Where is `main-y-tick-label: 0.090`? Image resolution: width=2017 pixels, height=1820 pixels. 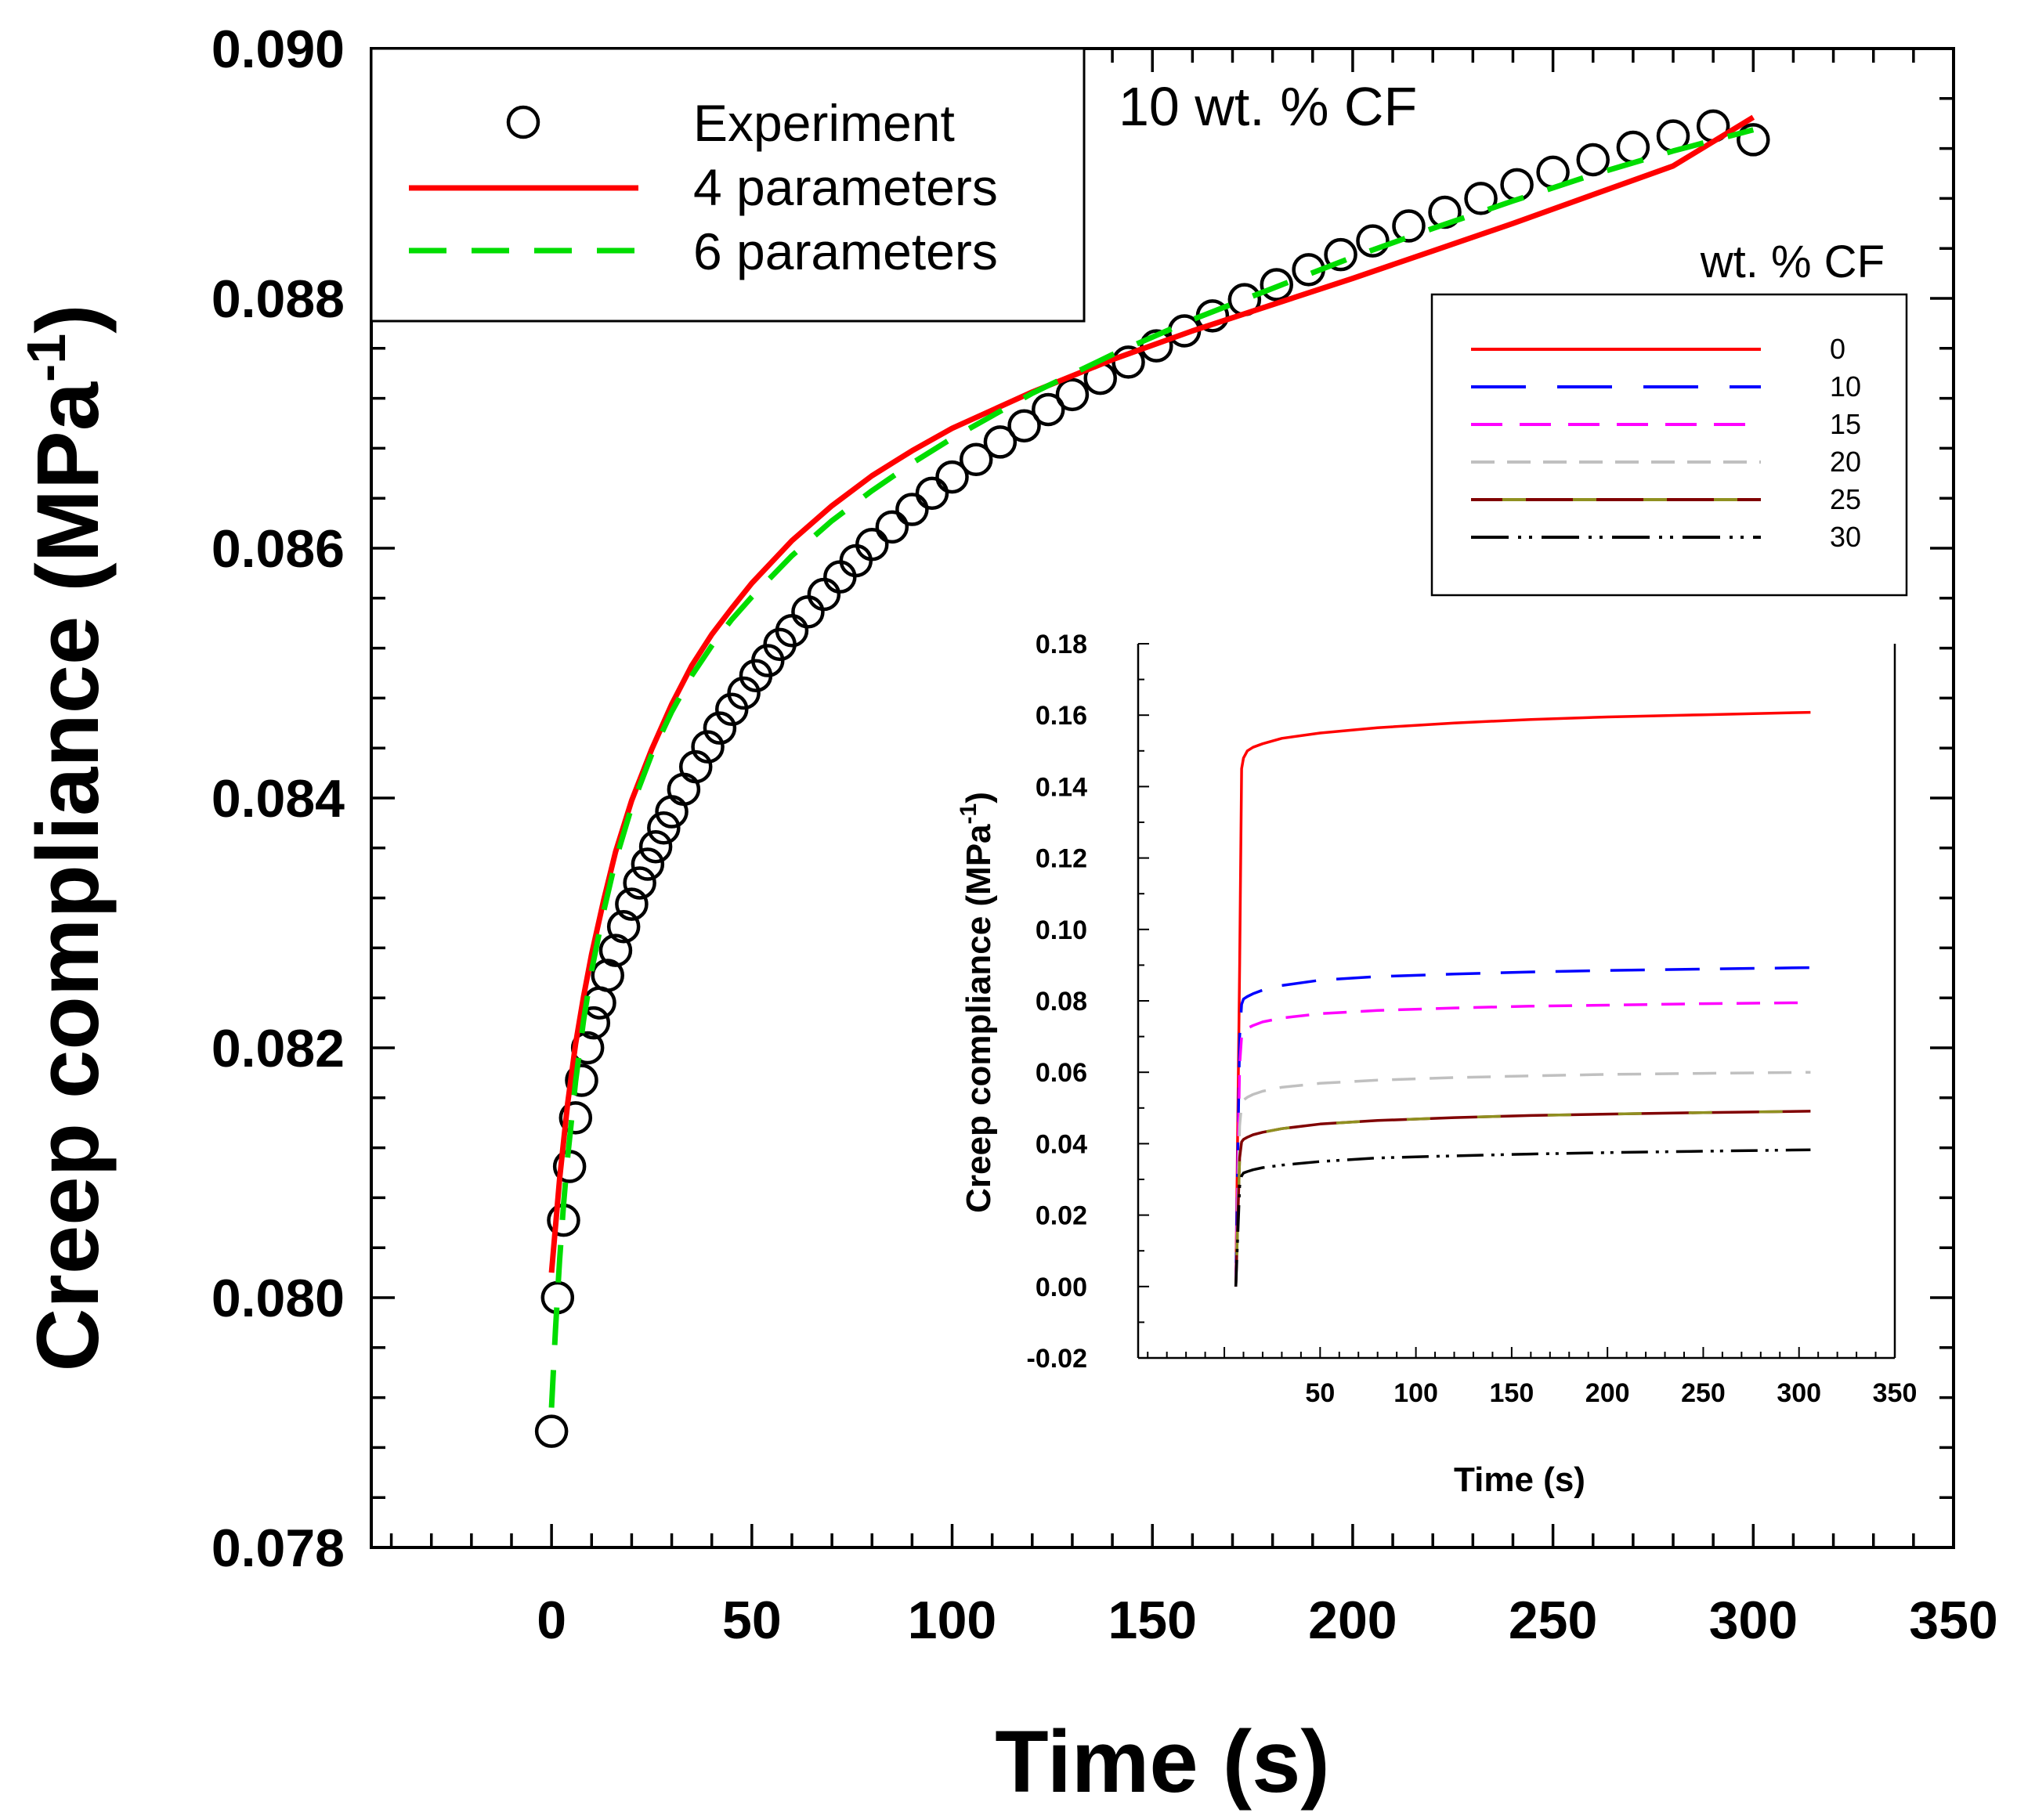
main-y-tick-label: 0.090 is located at coordinates (278, 49).